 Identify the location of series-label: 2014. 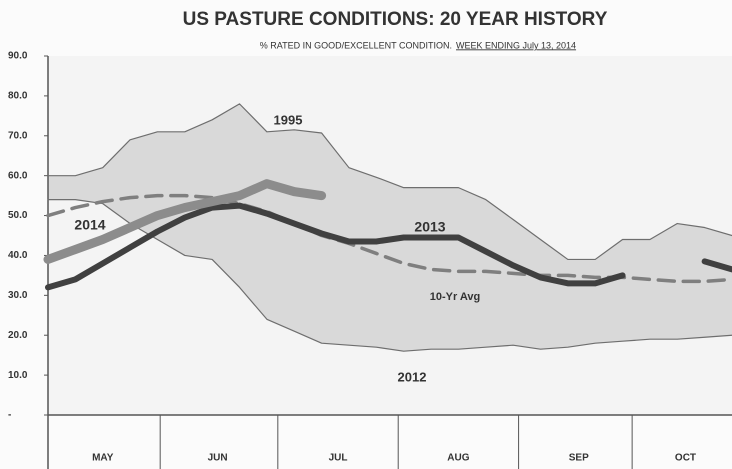
(89, 225).